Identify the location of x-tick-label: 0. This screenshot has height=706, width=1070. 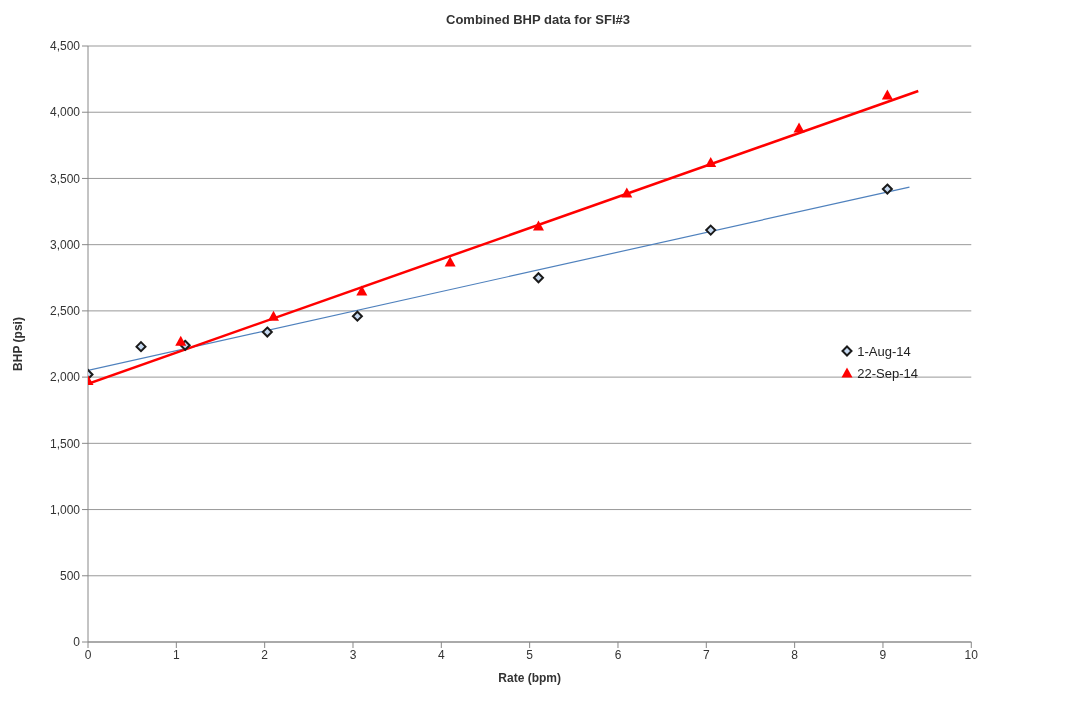
(88, 654).